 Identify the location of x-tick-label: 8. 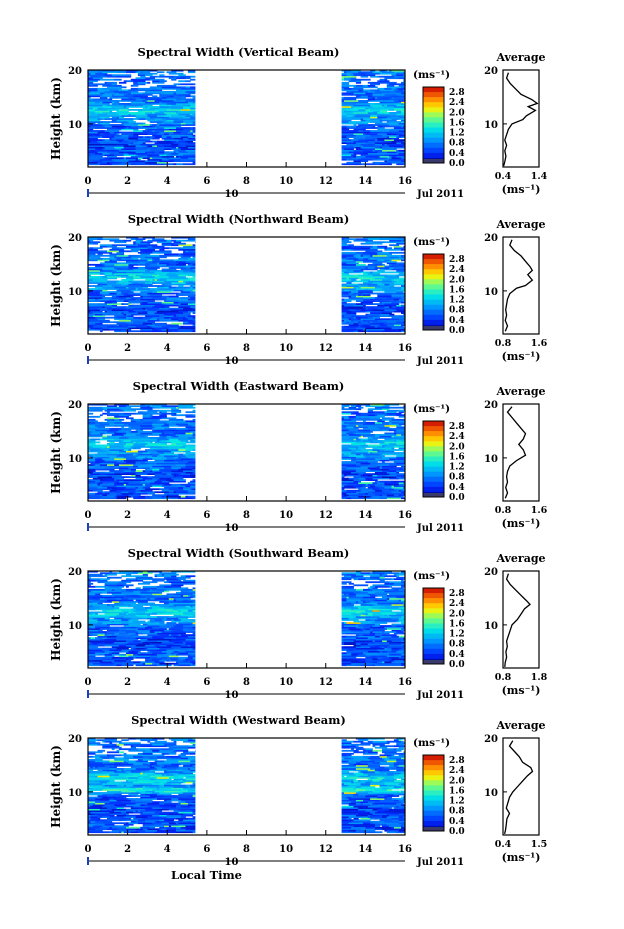
(246, 348).